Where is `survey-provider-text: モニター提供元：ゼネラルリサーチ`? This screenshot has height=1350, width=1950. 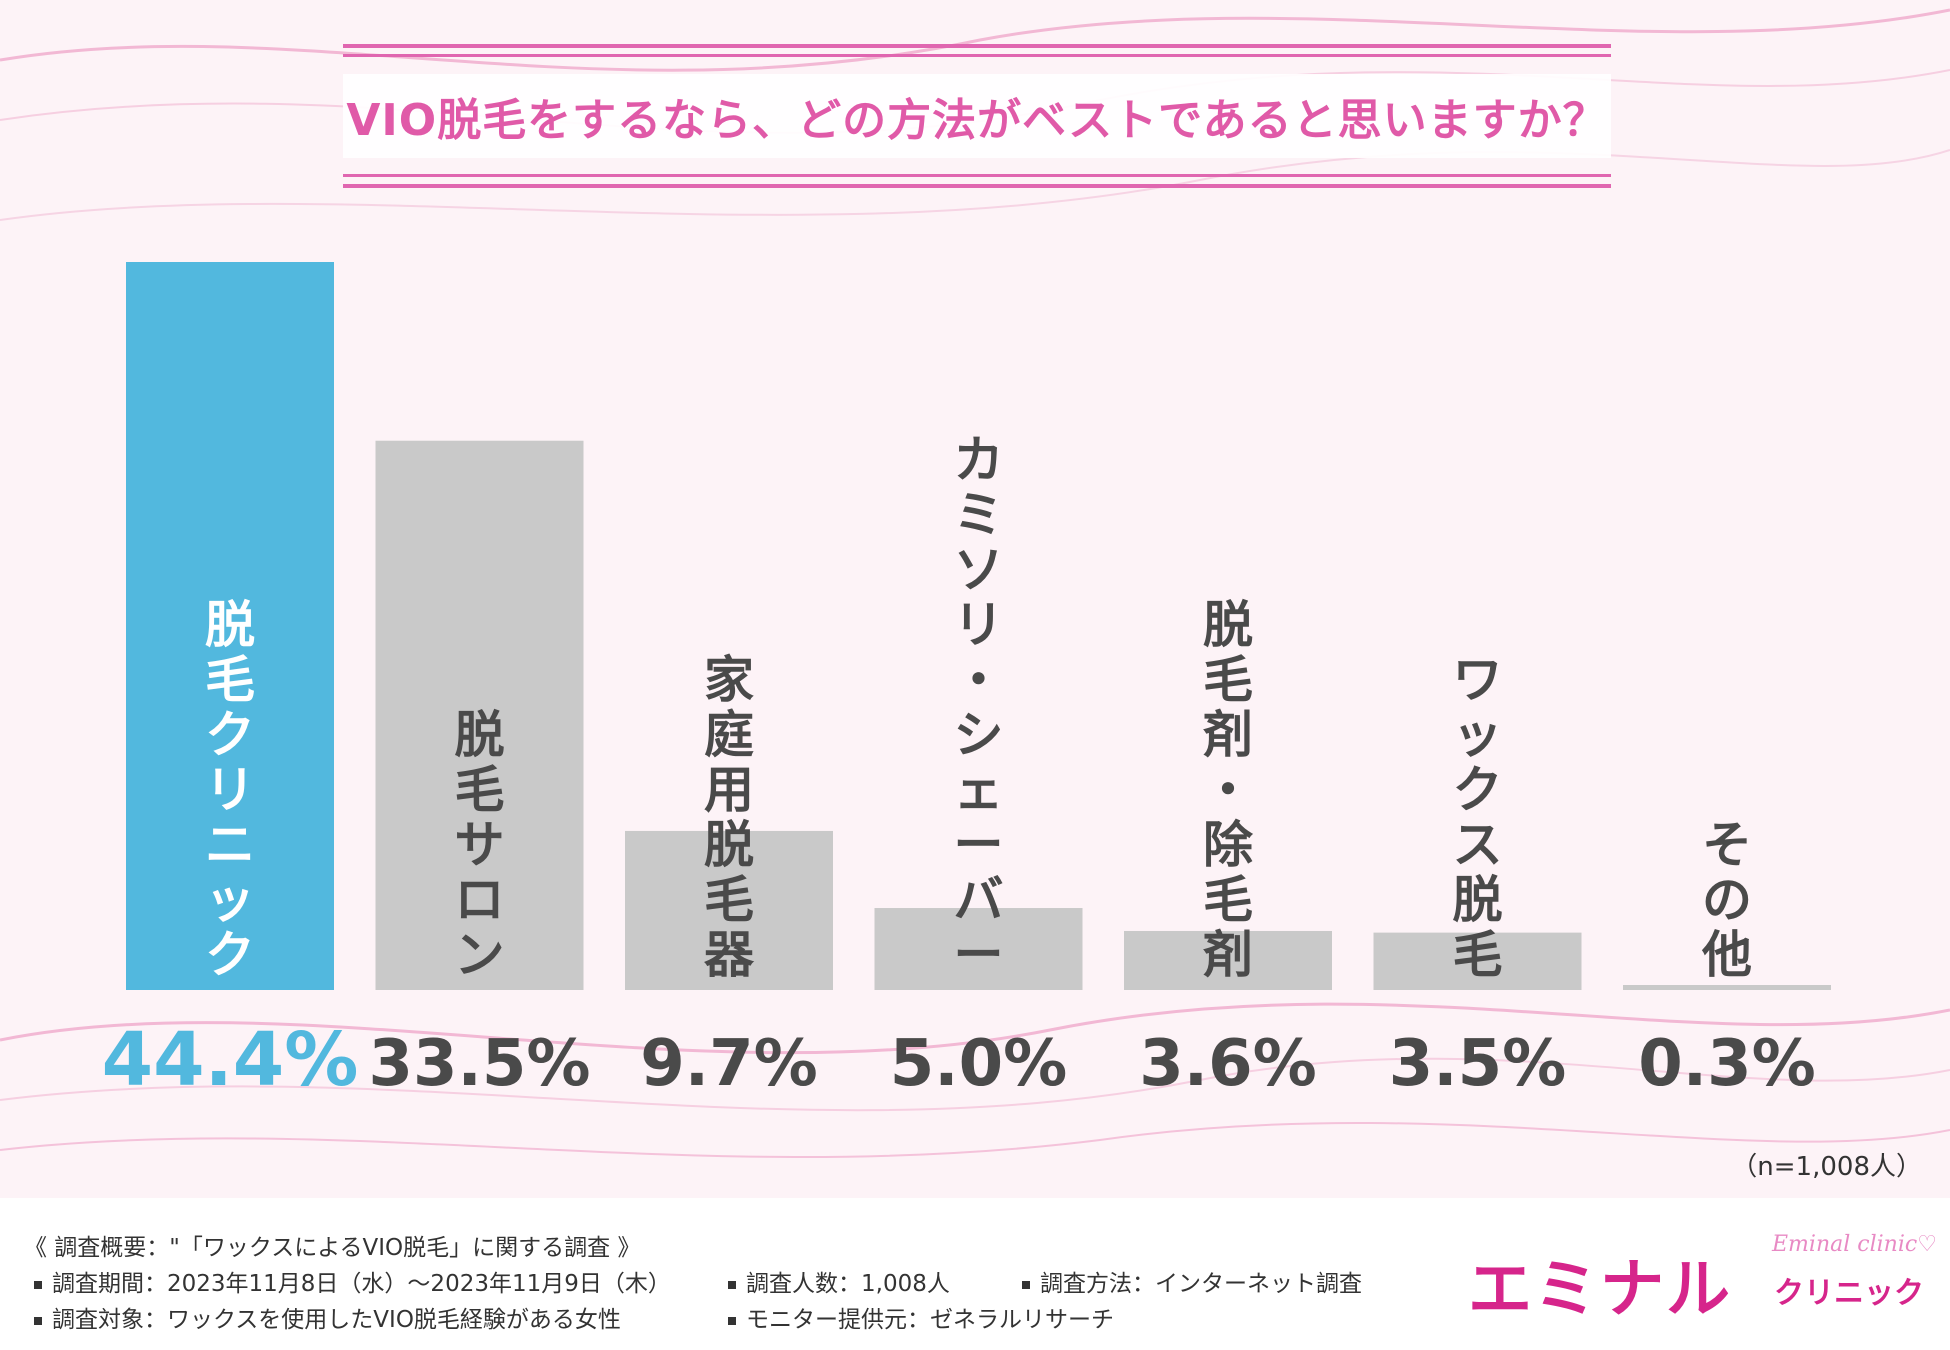
survey-provider-text: モニター提供元：ゼネラルリサーチ is located at coordinates (930, 1320).